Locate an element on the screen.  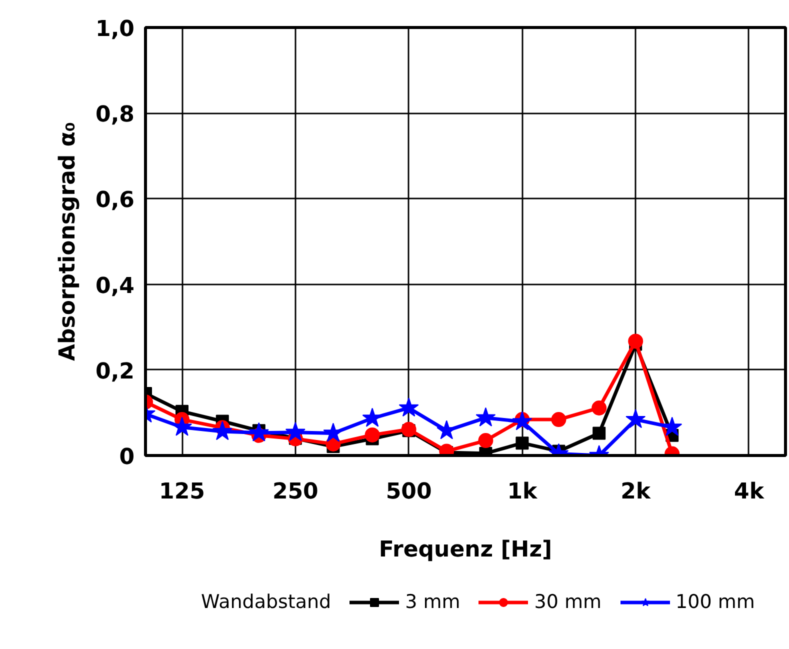
x-tick-label: 125 is located at coordinates (182, 492).